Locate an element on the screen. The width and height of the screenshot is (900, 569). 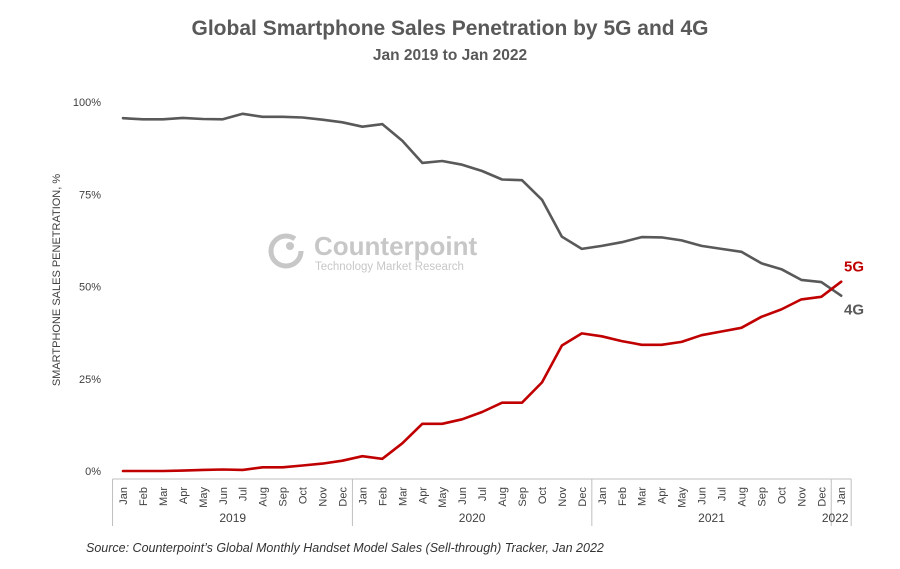
watermark-tagline: Technology Market Research is located at coordinates (389, 267).